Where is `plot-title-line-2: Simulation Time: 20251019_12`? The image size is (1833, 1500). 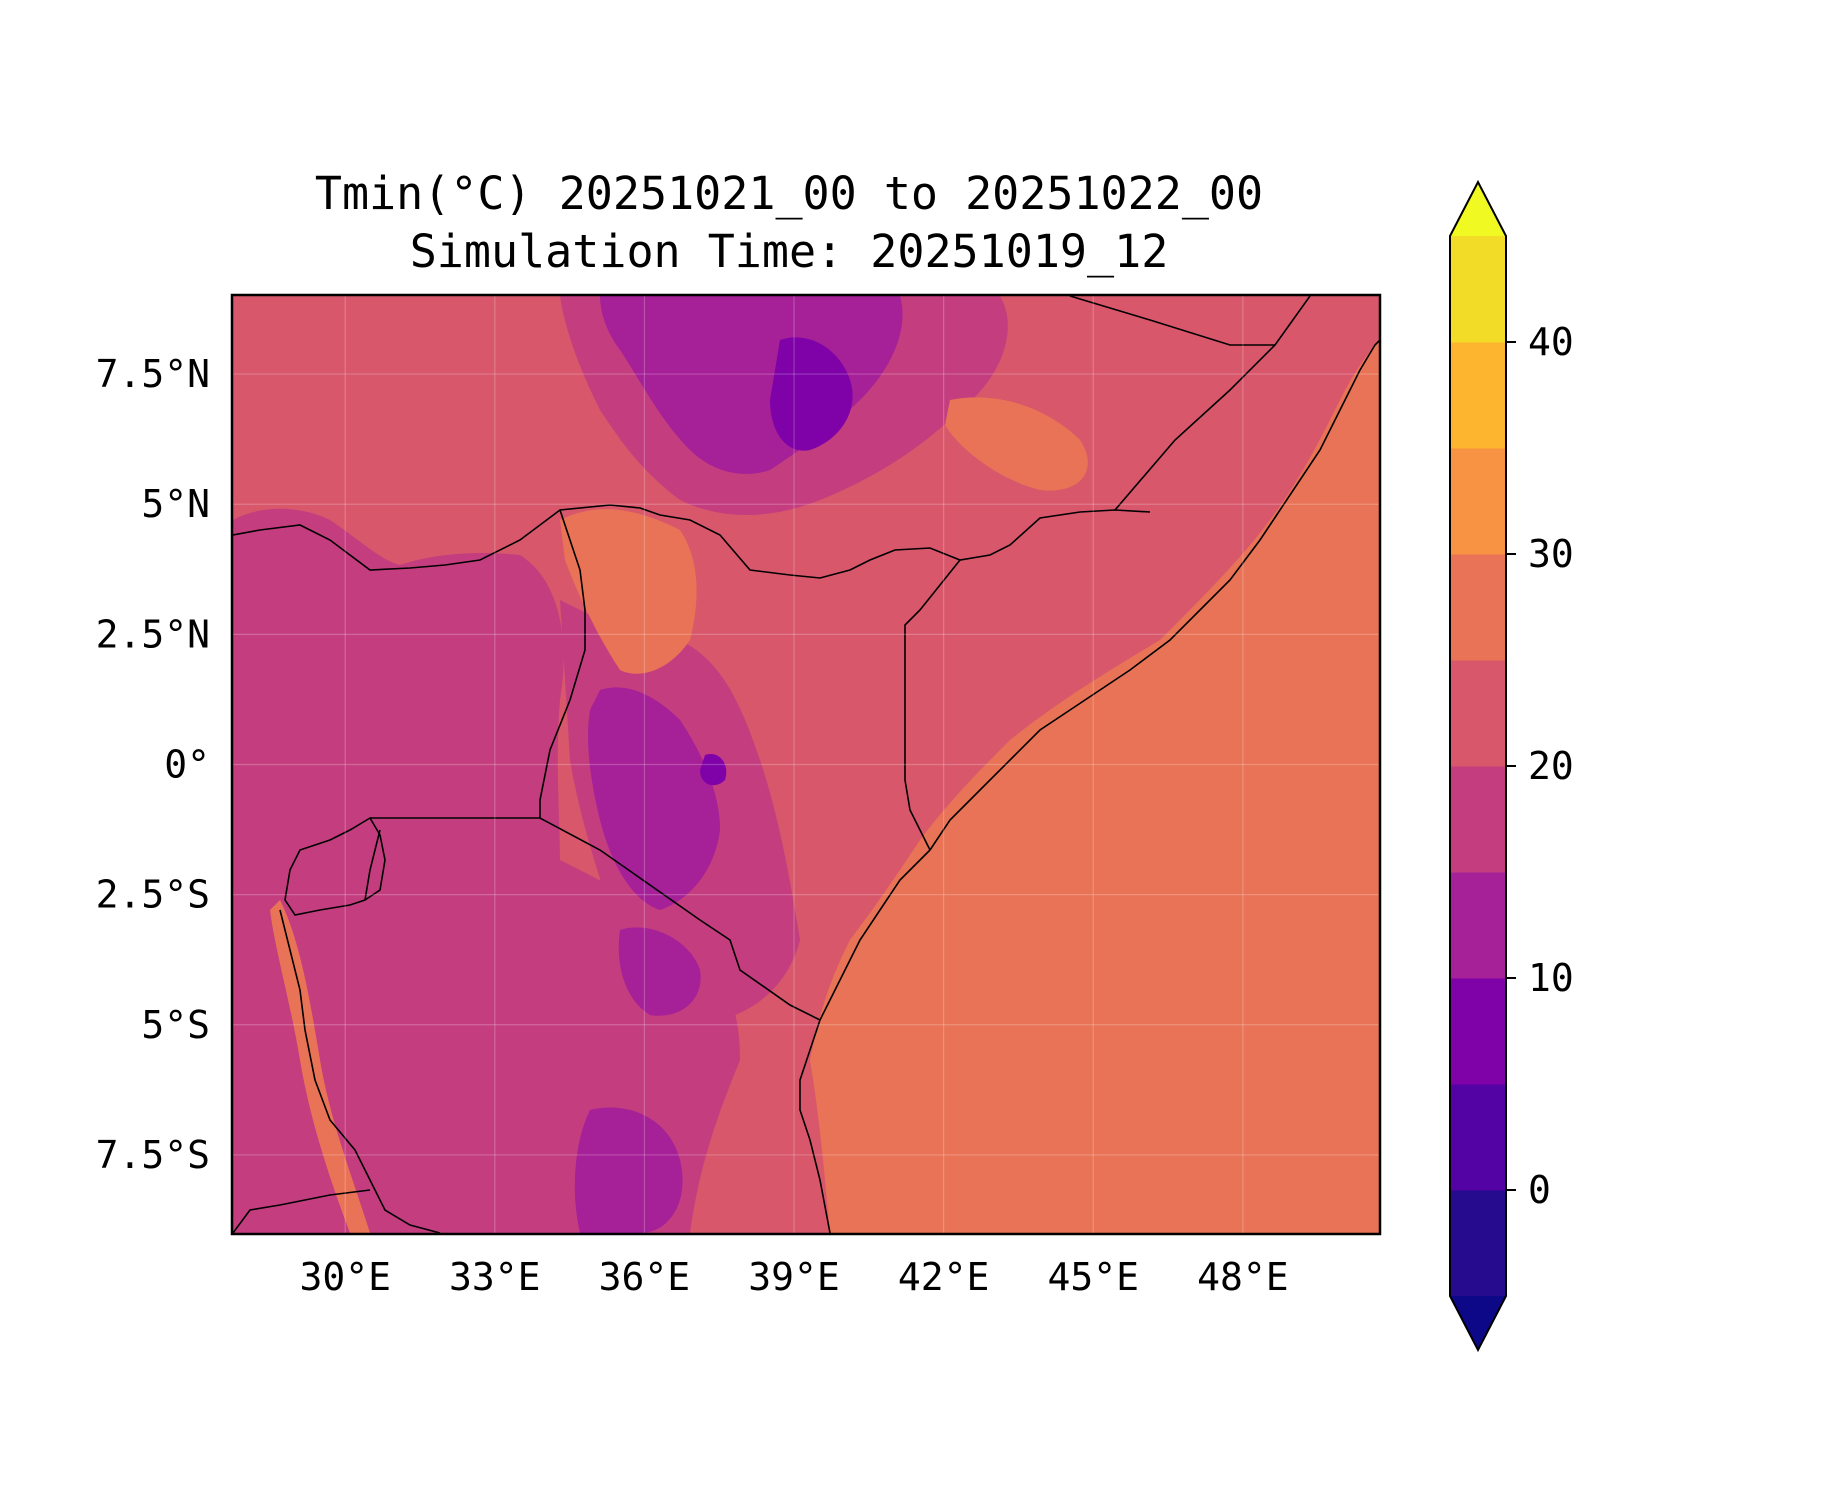 plot-title-line-2: Simulation Time: 20251019_12 is located at coordinates (789, 251).